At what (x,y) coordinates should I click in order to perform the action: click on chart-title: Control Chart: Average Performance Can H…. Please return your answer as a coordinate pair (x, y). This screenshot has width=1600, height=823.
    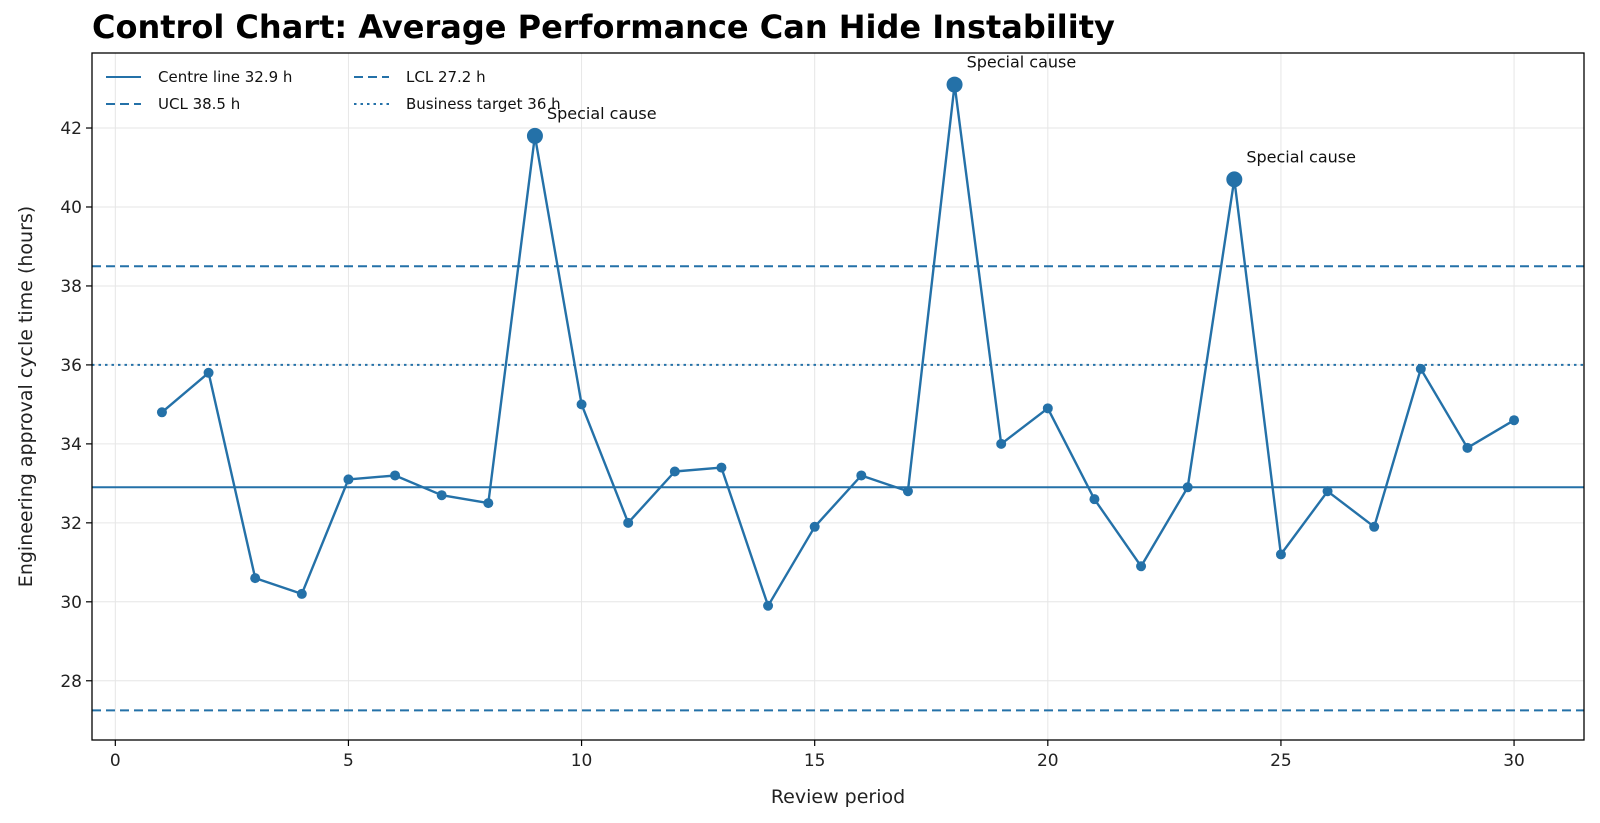
    Looking at the image, I should click on (603, 27).